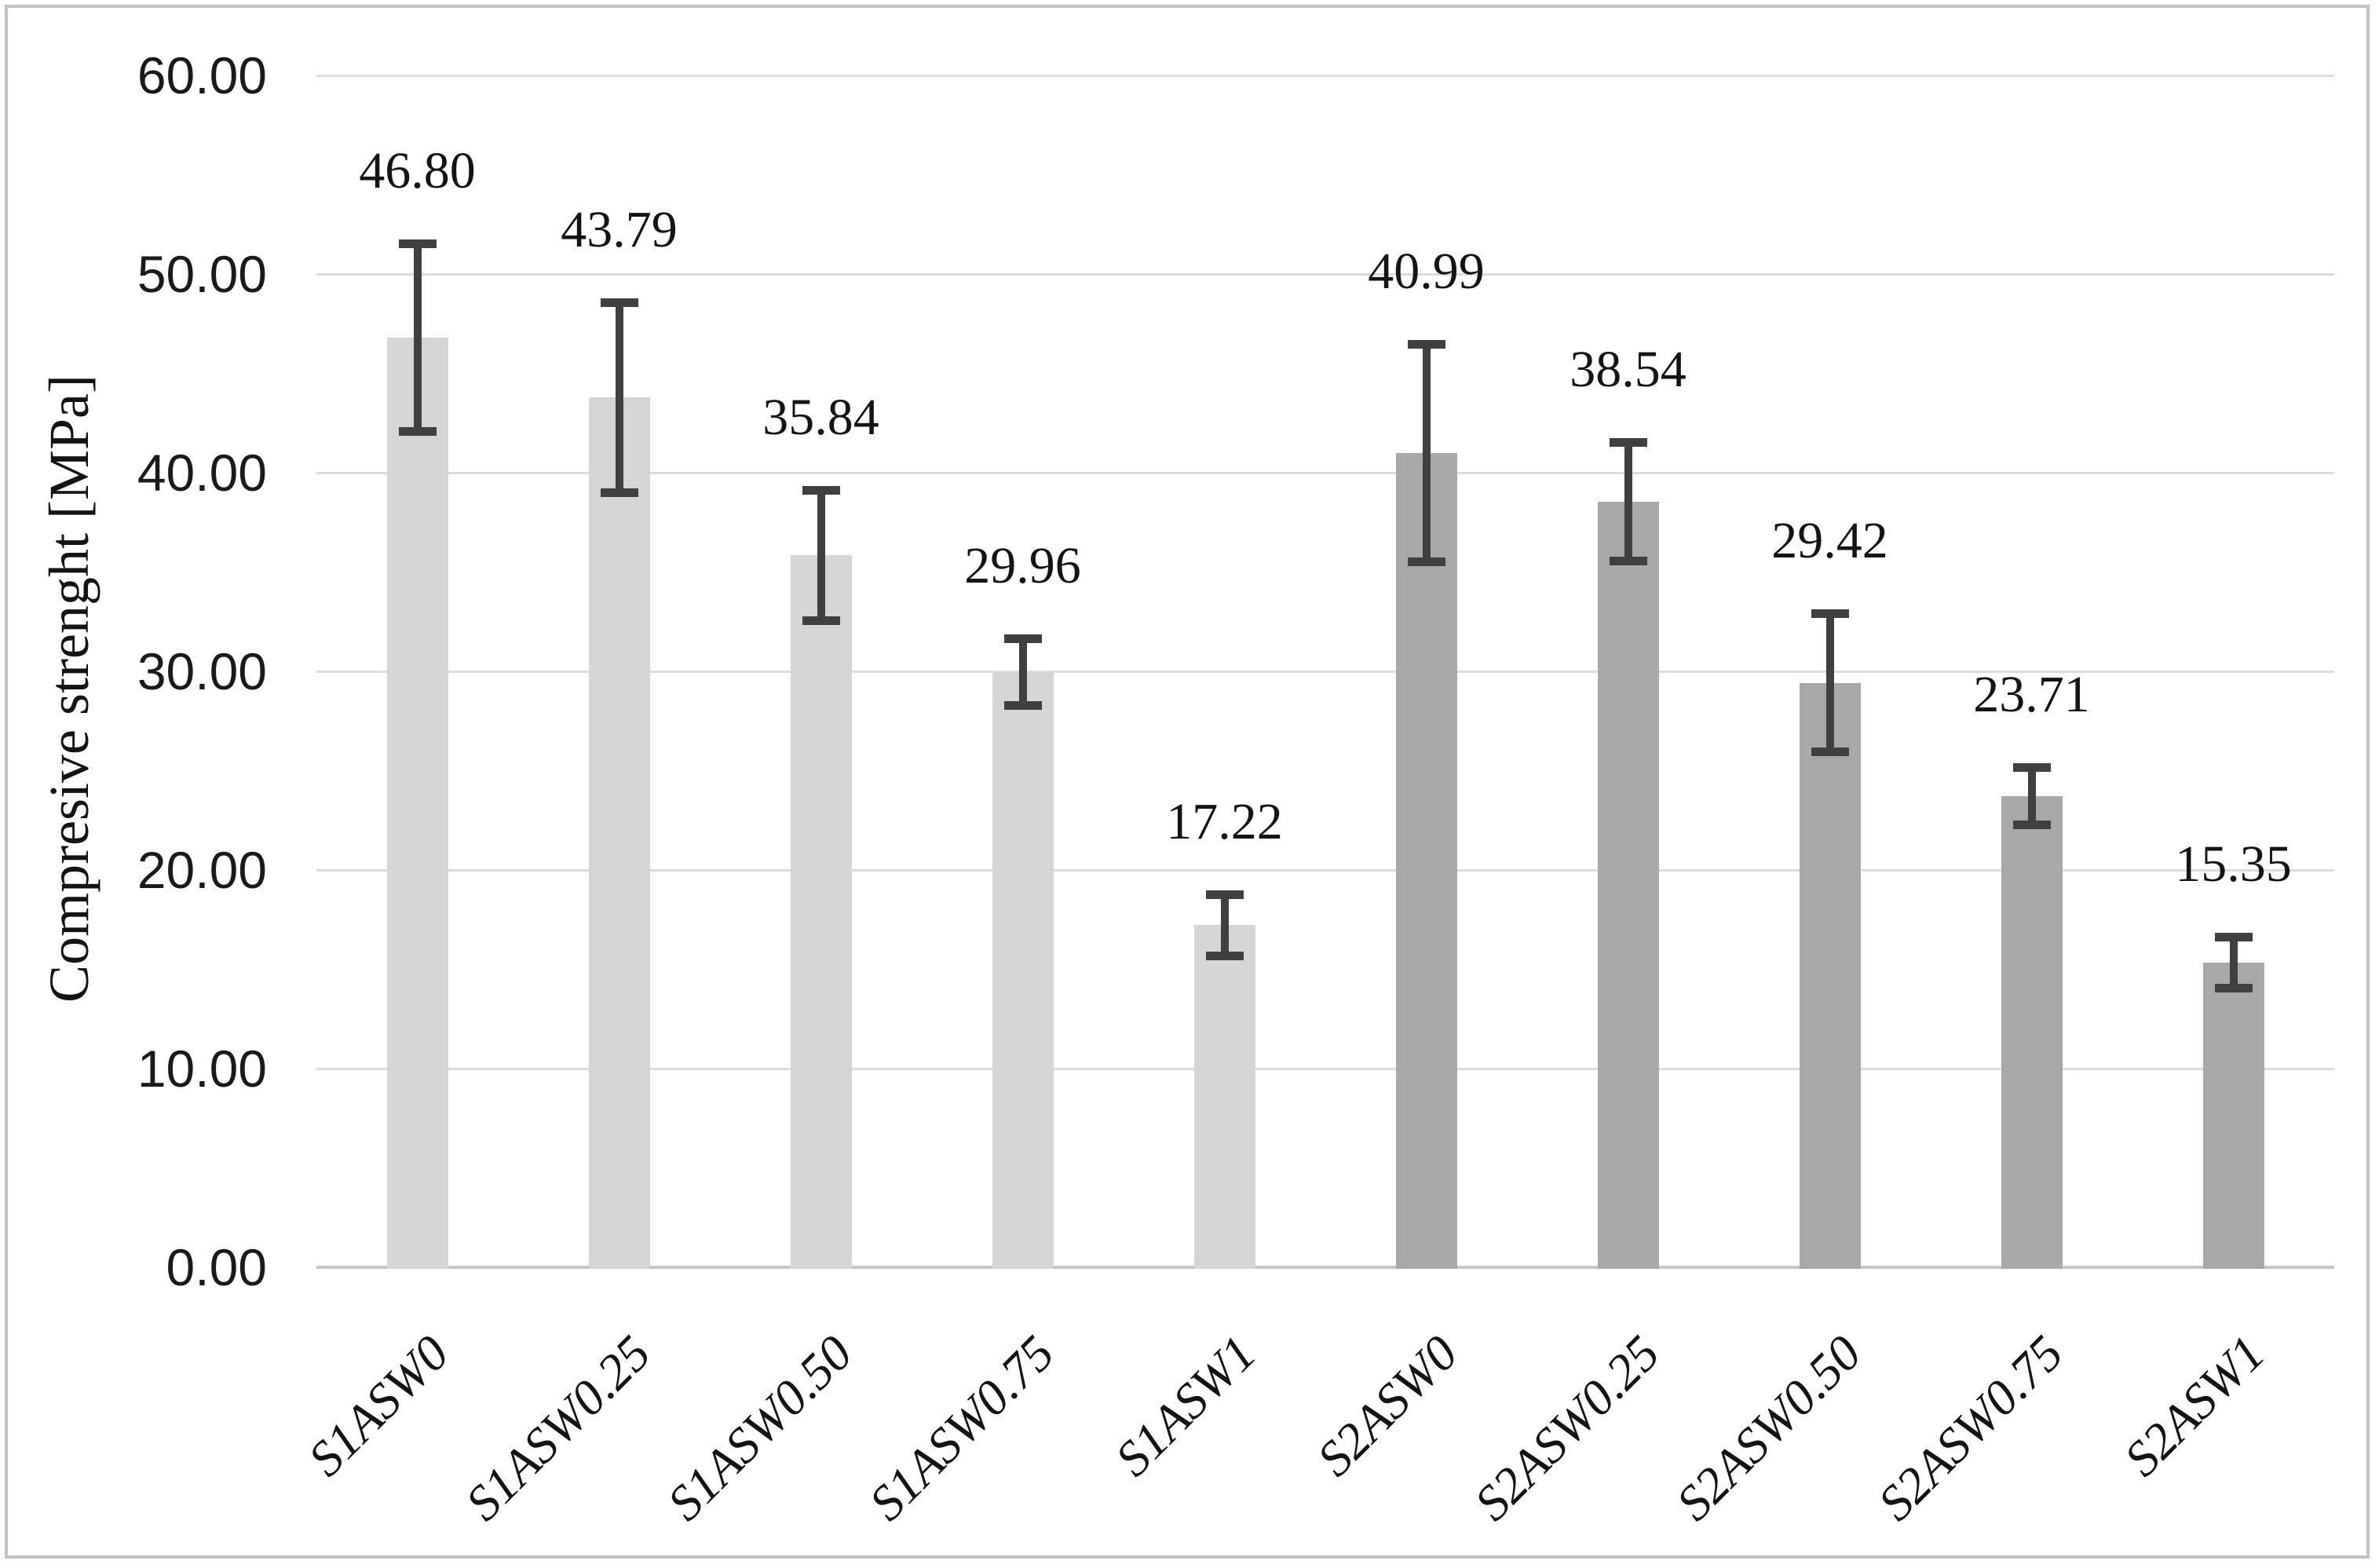  What do you see at coordinates (202, 75) in the screenshot?
I see `y-tick-label: 60.00` at bounding box center [202, 75].